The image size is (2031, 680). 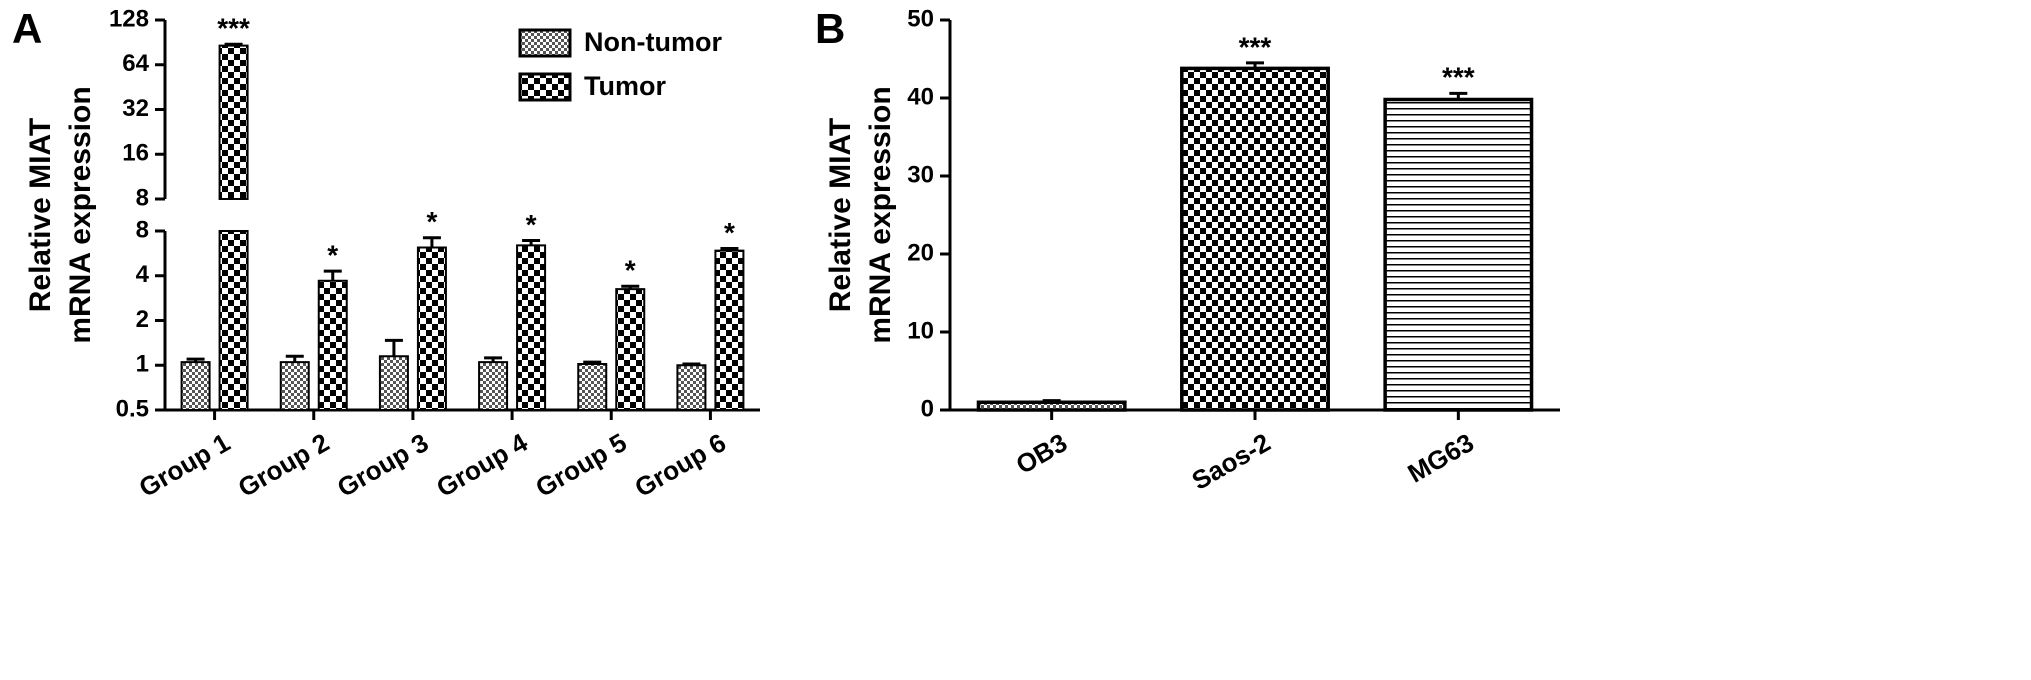 What do you see at coordinates (830, 28) in the screenshot?
I see `panel-label: B` at bounding box center [830, 28].